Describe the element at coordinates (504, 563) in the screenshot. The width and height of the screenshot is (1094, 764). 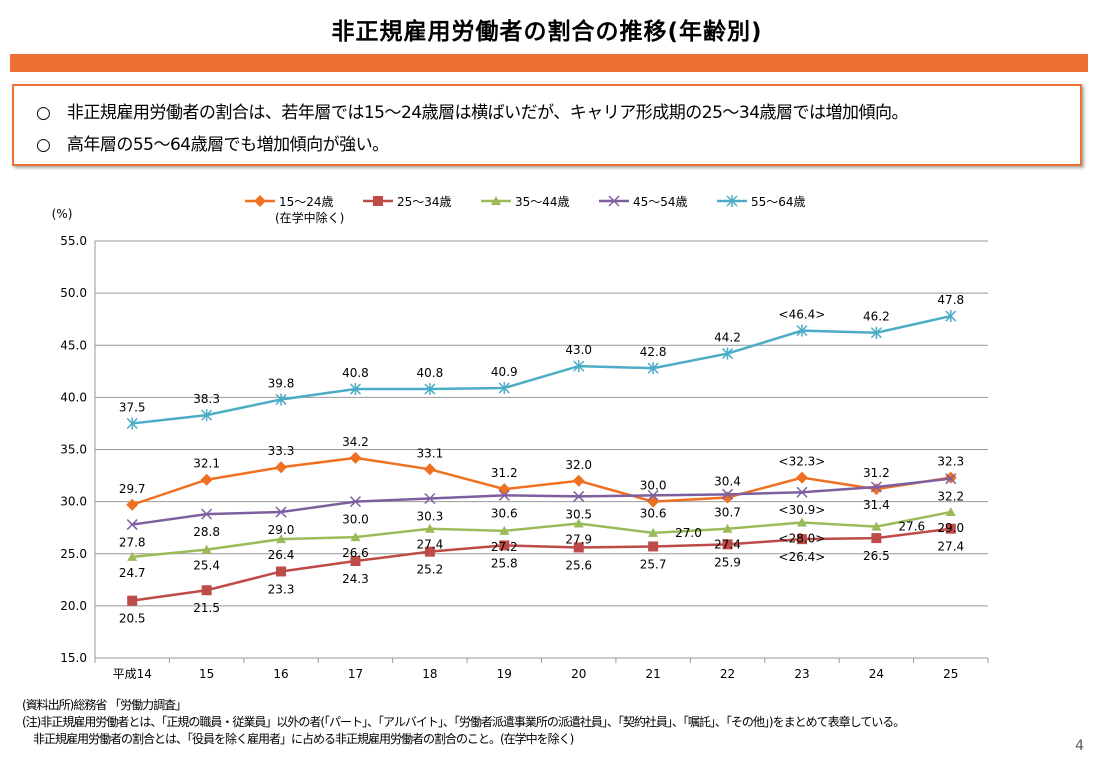
I see `data-label: 25.8` at that location.